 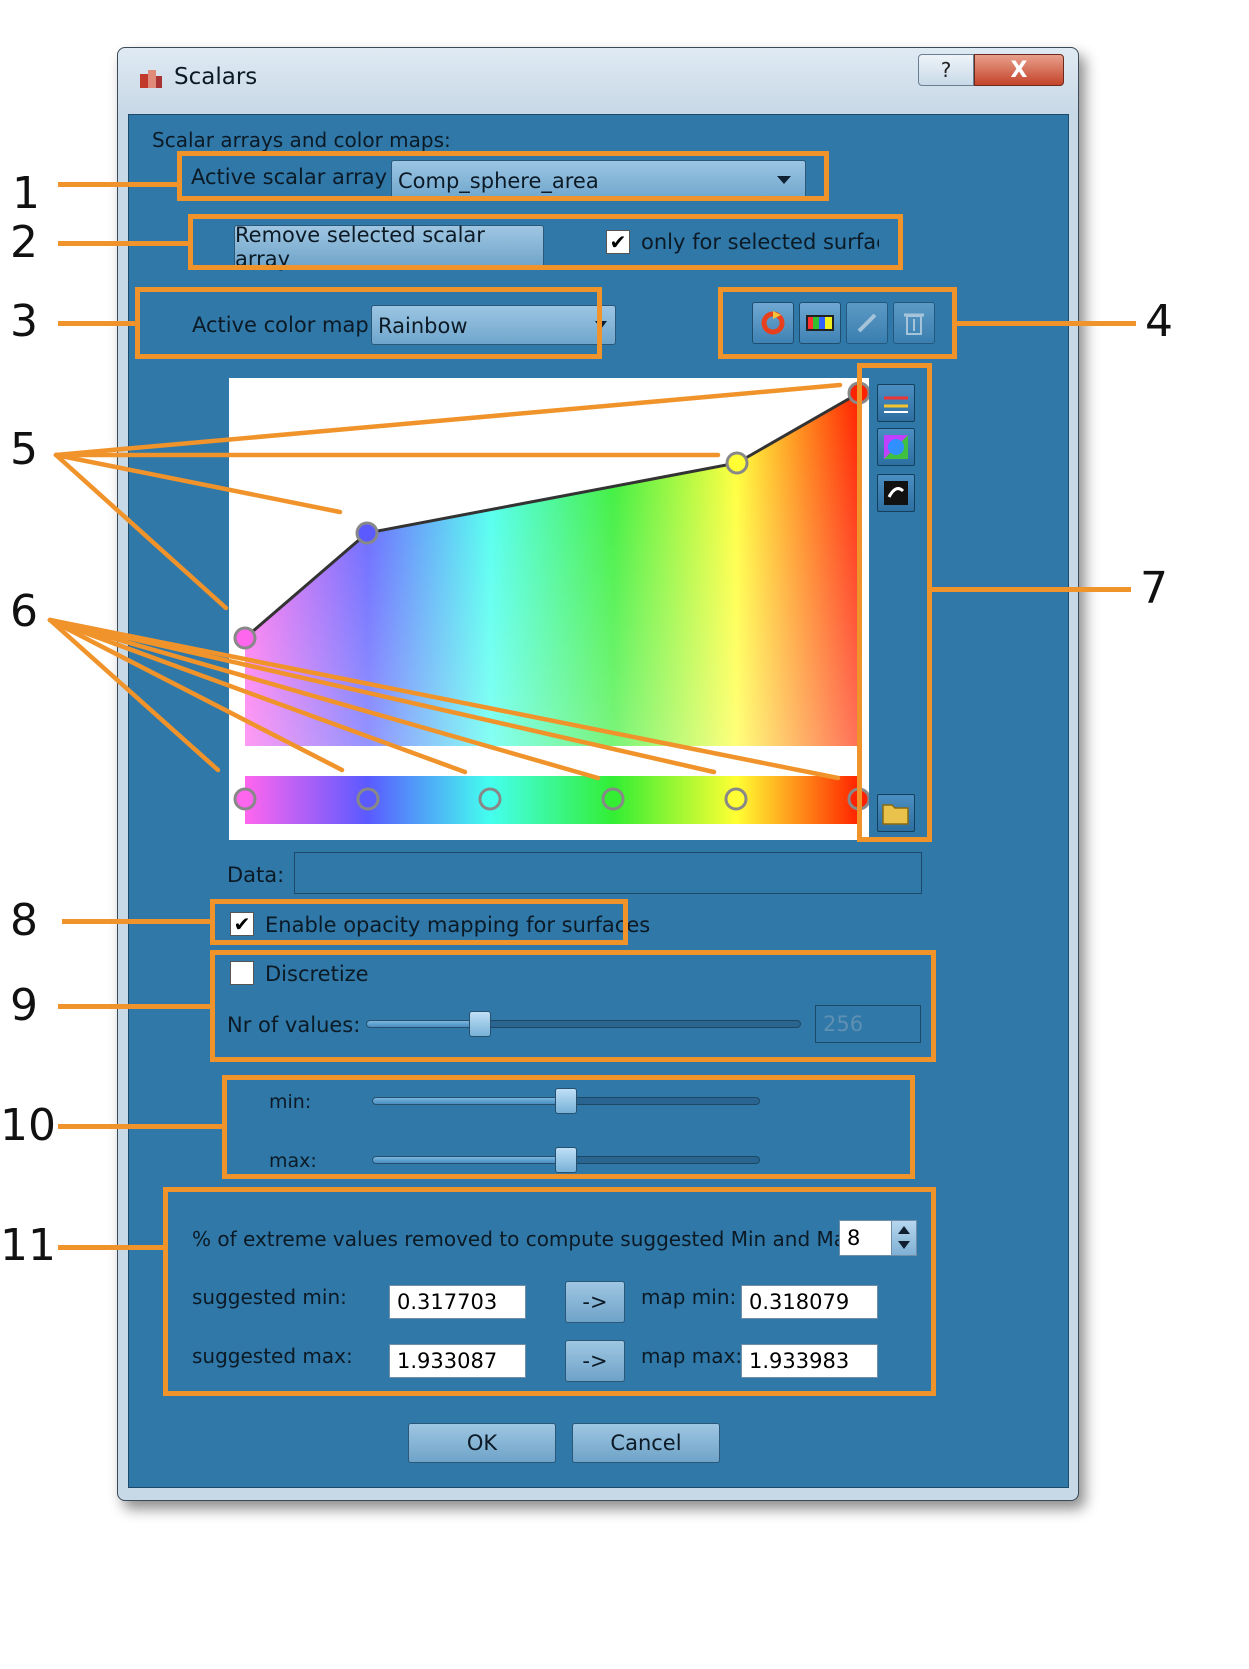 I want to click on annotation-number-7: 7, so click(x=1154, y=588).